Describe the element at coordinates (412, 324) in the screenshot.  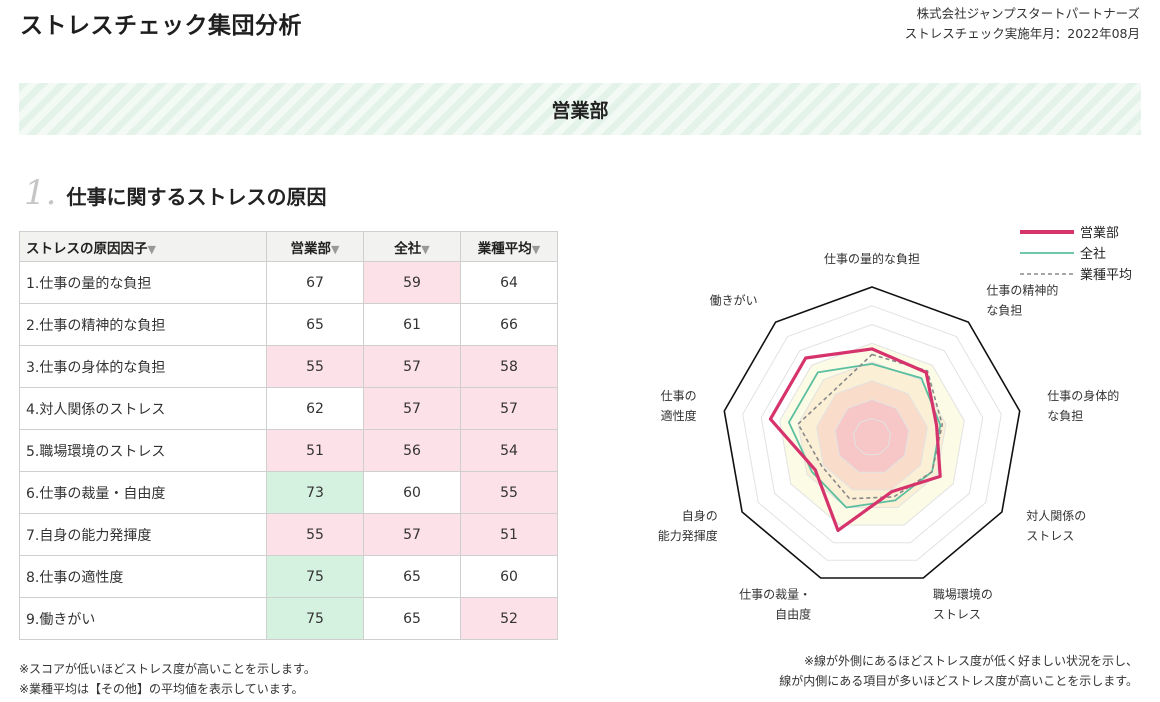
I see `company-score-cell: 61` at that location.